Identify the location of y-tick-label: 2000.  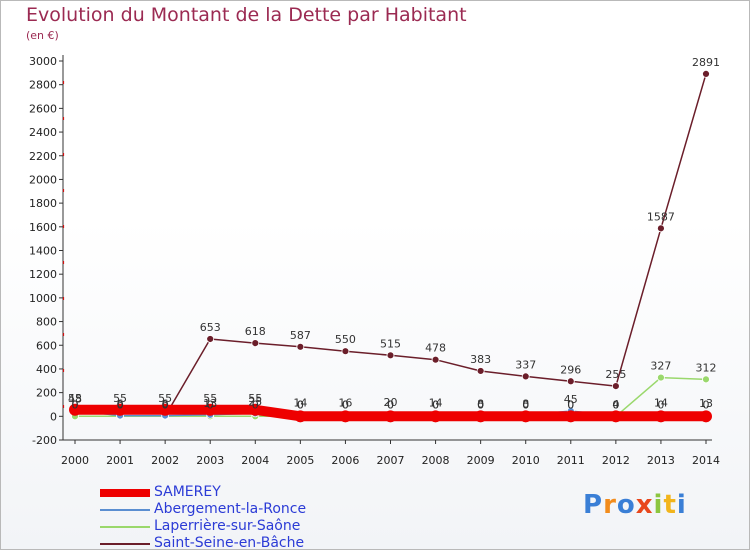
(43, 179).